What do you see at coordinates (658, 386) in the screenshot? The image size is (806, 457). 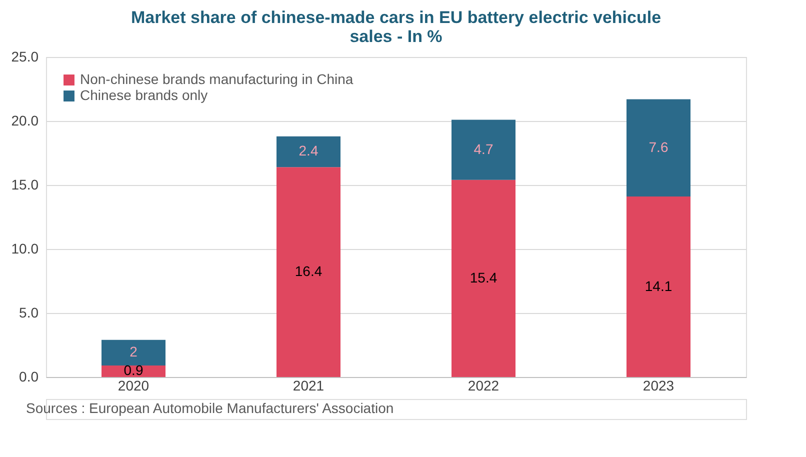 I see `x-tick-label: 2023` at bounding box center [658, 386].